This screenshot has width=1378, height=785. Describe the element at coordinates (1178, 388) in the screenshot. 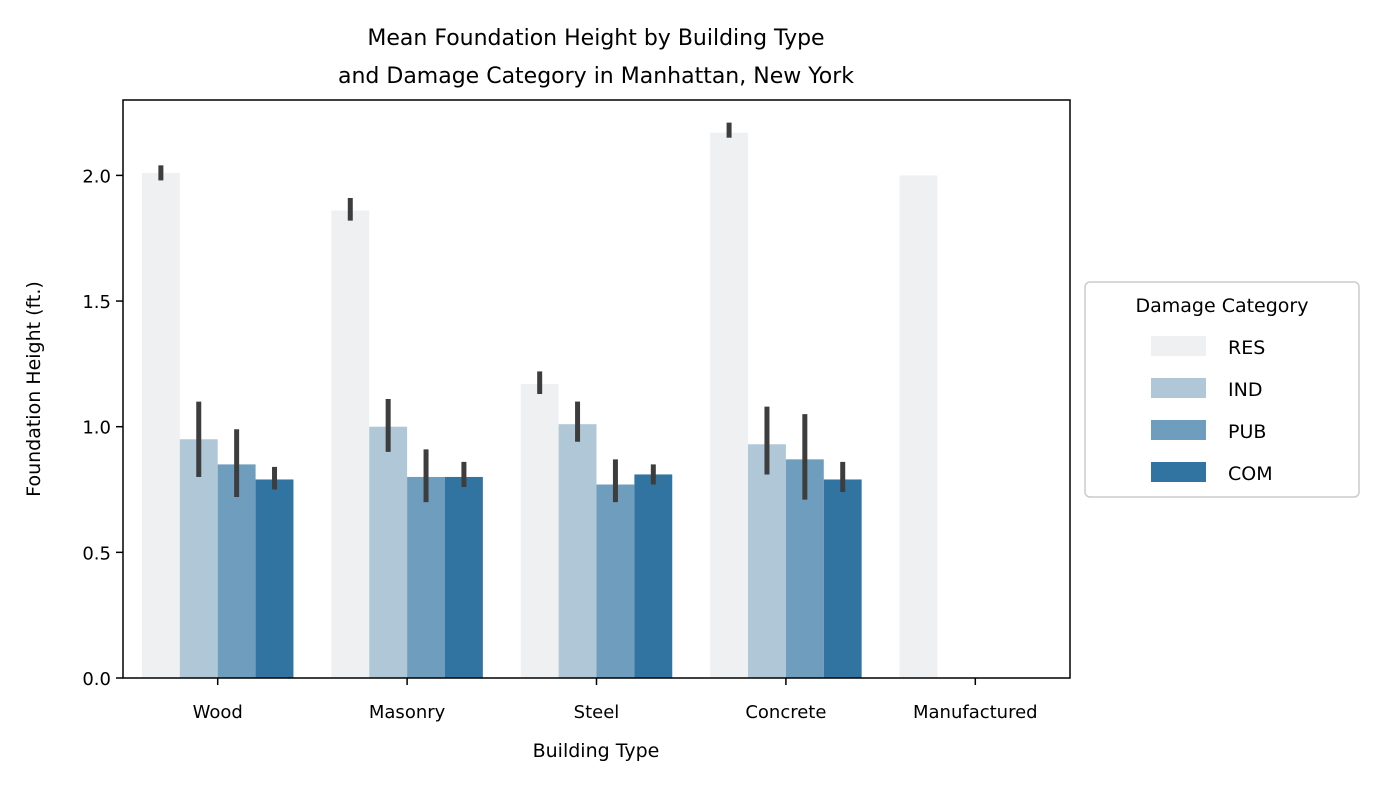

I see `legend-swatch-ind` at that location.